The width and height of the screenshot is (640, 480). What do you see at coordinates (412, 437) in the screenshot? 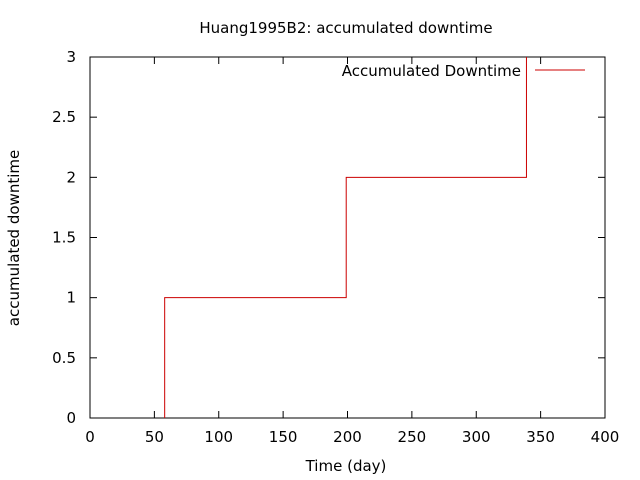
I see `x-tick-label: 250` at bounding box center [412, 437].